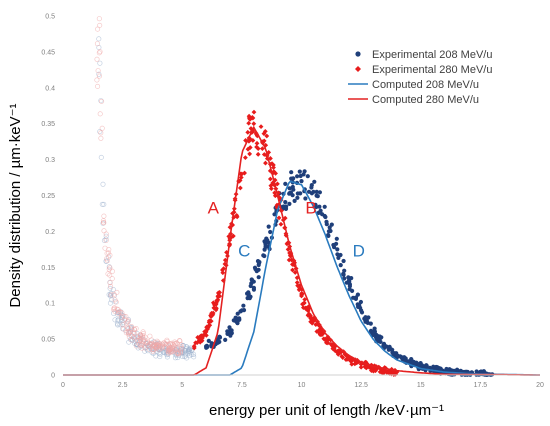 The height and width of the screenshot is (426, 550). I want to click on legend-label: Computed 208 MeV/u, so click(425, 85).